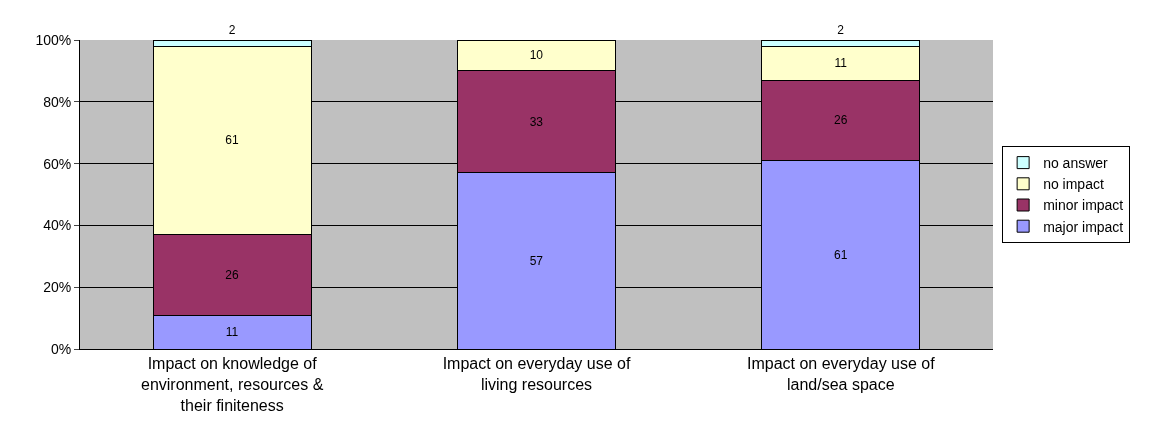 Image resolution: width=1153 pixels, height=434 pixels. What do you see at coordinates (1076, 163) in the screenshot?
I see `legend-label: no answer` at bounding box center [1076, 163].